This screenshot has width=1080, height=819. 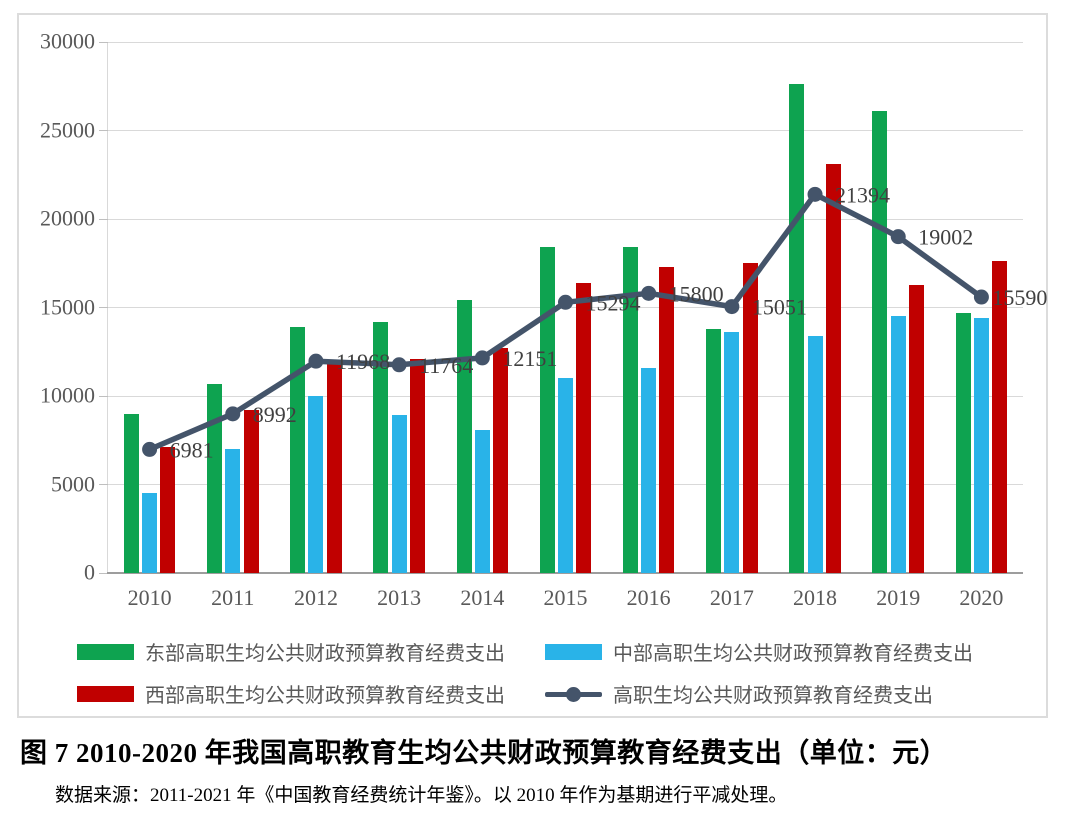 What do you see at coordinates (214, 478) in the screenshot?
I see `bar-east-2011` at bounding box center [214, 478].